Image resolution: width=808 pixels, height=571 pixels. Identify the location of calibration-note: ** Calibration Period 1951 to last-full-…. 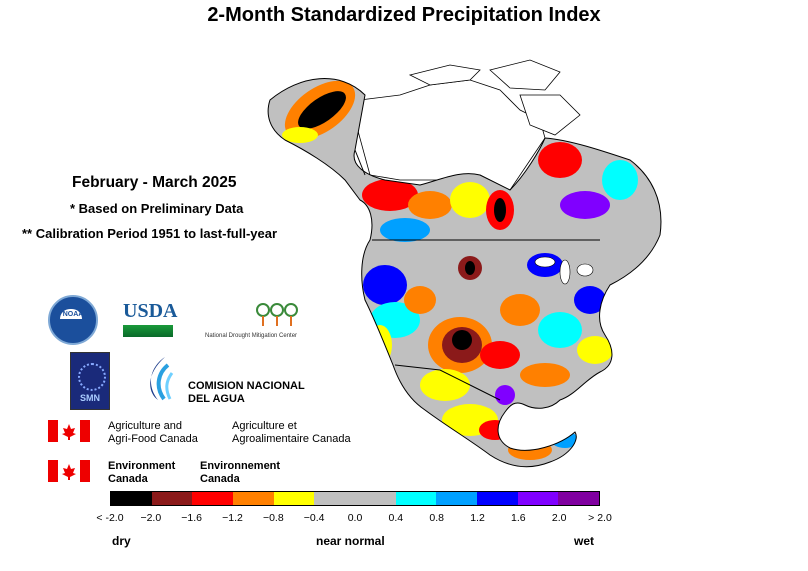
(150, 233).